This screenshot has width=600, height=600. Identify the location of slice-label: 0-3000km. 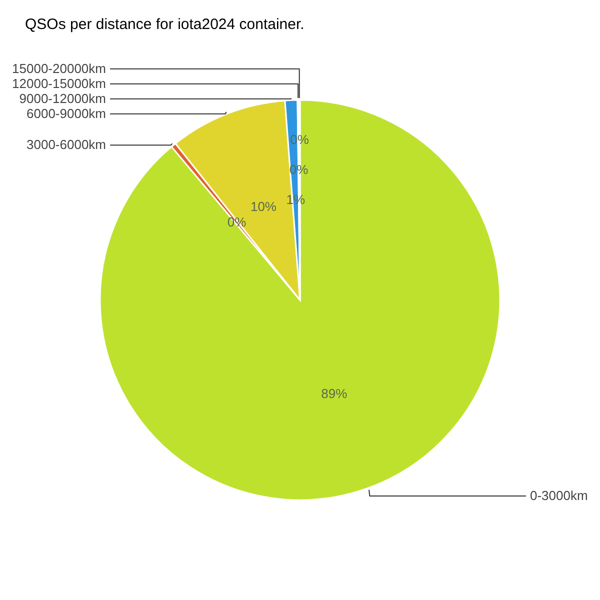
(559, 495).